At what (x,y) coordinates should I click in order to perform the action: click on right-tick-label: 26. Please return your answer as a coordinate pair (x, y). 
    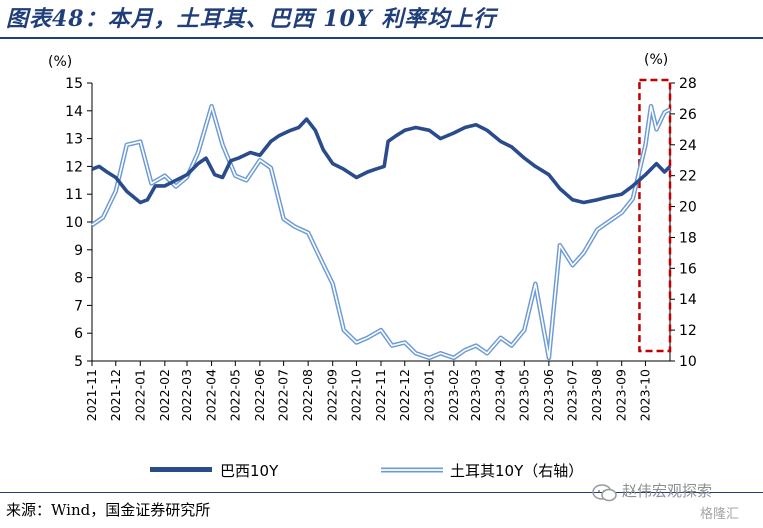
    Looking at the image, I should click on (688, 115).